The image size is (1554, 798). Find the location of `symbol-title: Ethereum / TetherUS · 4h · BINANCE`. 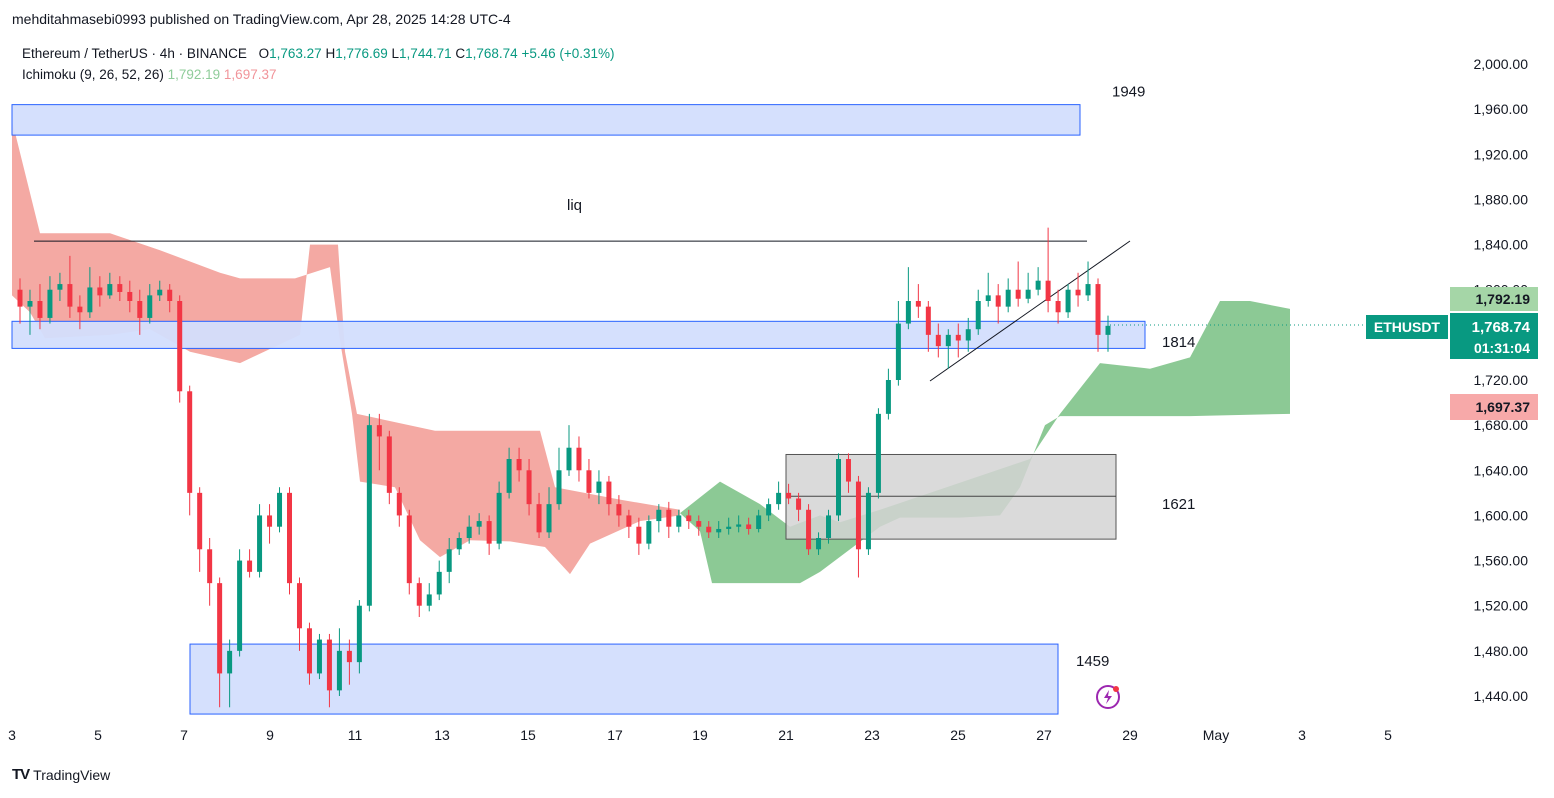

symbol-title: Ethereum / TetherUS · 4h · BINANCE is located at coordinates (134, 53).